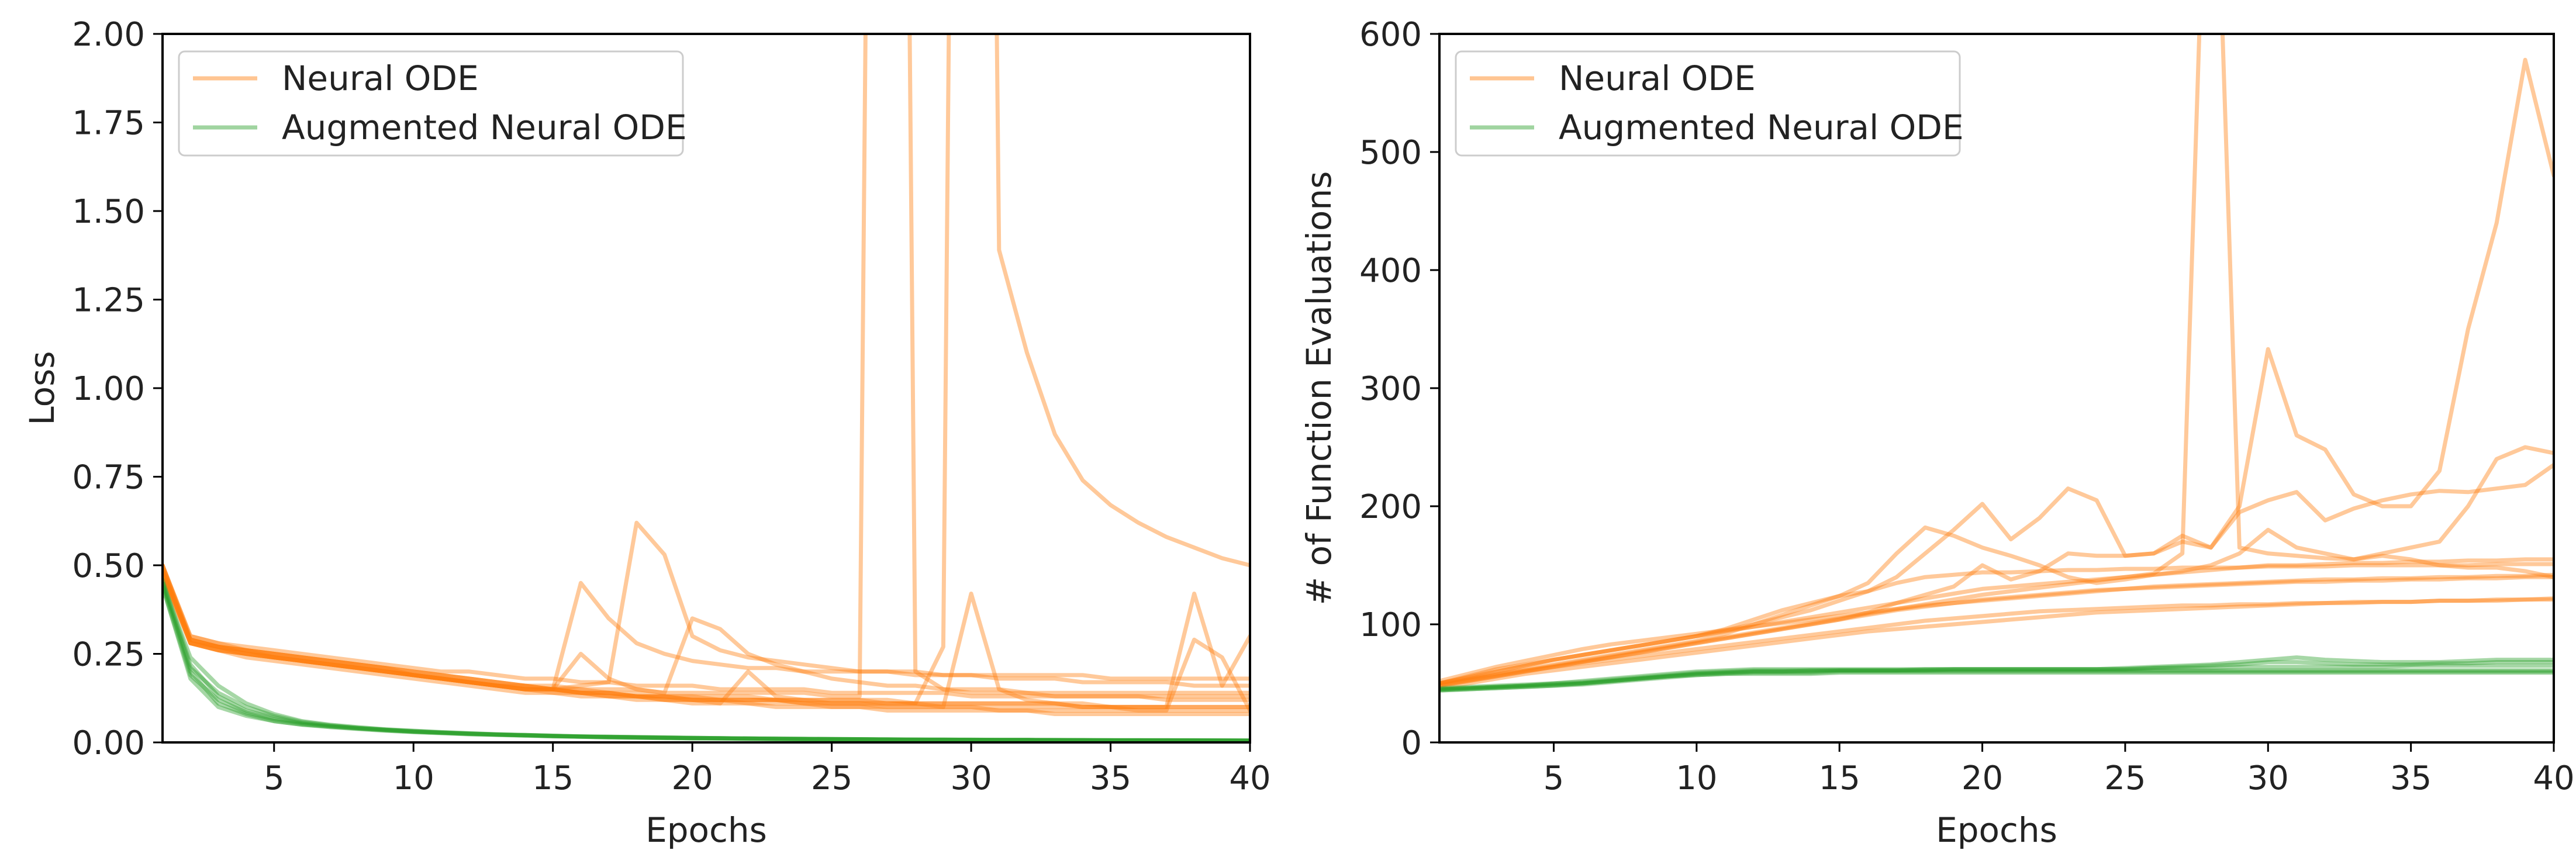 This screenshot has height=864, width=2576. Describe the element at coordinates (1390, 35) in the screenshot. I see `nfe-y-tick-label: 600` at that location.